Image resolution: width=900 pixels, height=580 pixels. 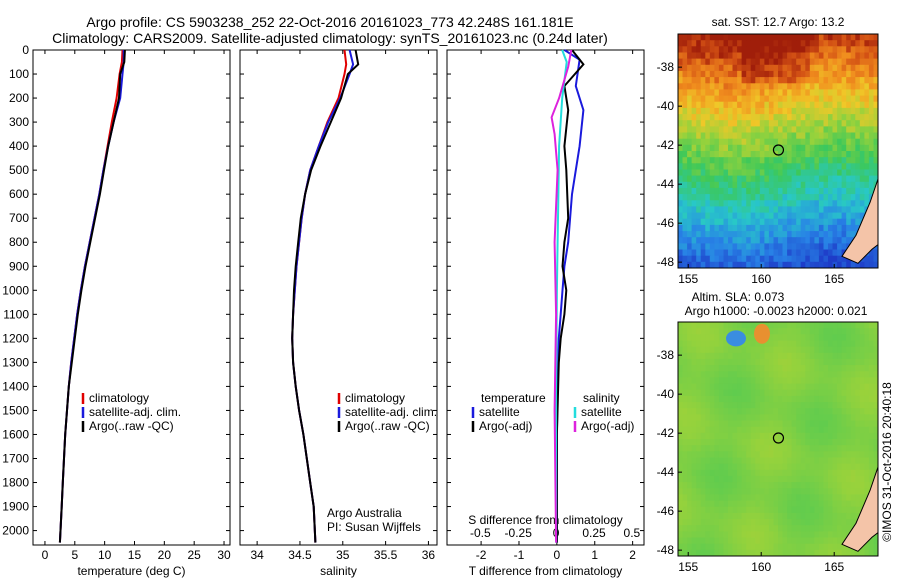 What do you see at coordinates (224, 555) in the screenshot?
I see `x-tick-label: 30` at bounding box center [224, 555].